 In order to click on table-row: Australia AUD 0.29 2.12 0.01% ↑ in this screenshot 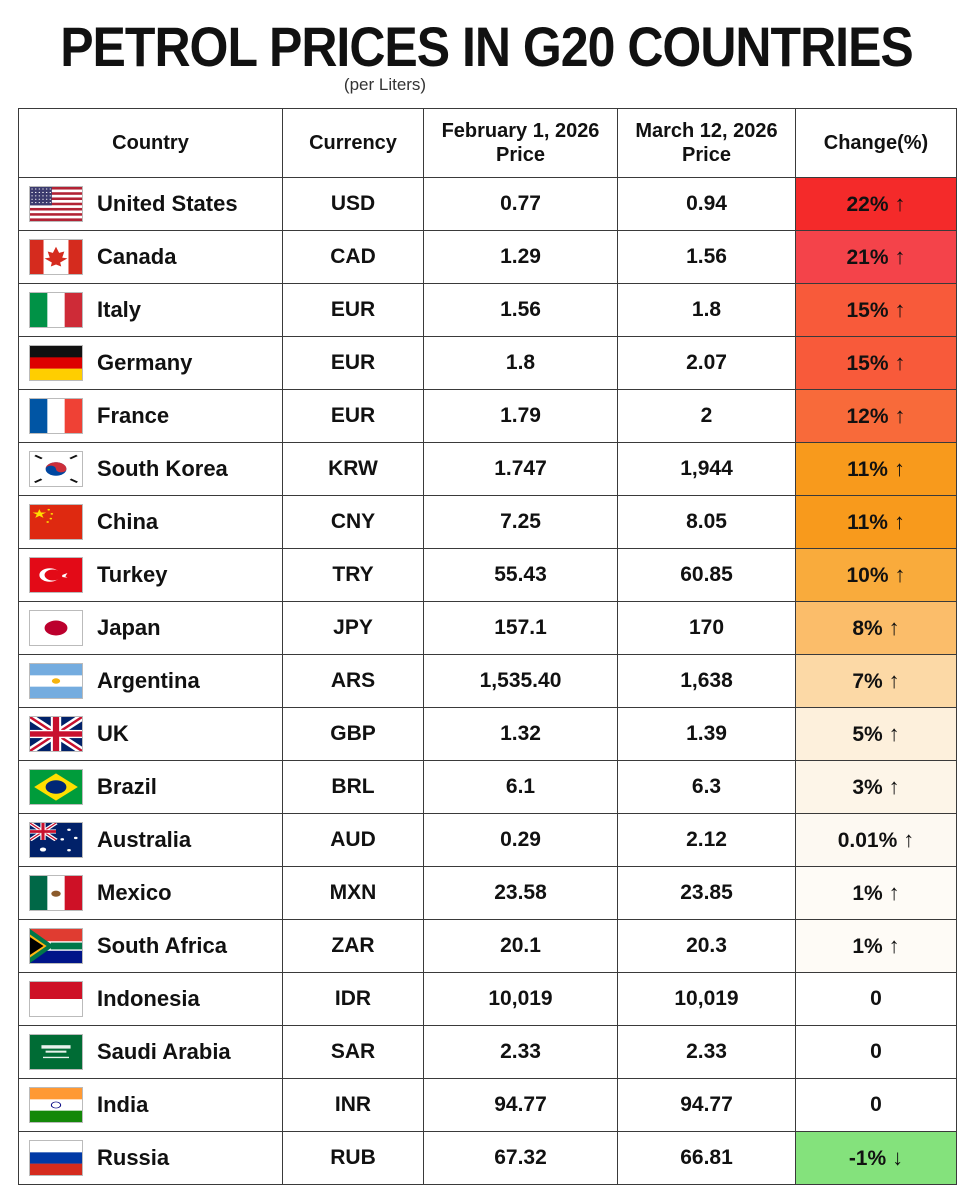, I will do `click(487, 840)`.